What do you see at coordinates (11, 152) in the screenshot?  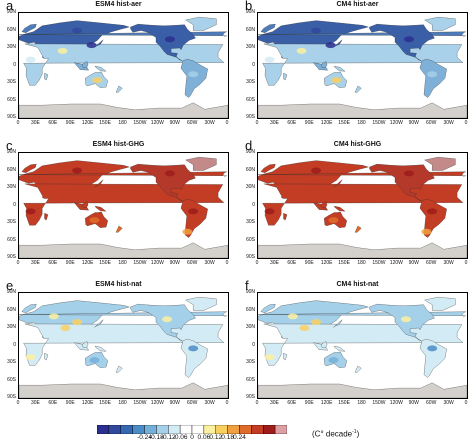 I see `lat-tick-label: 90N` at bounding box center [11, 152].